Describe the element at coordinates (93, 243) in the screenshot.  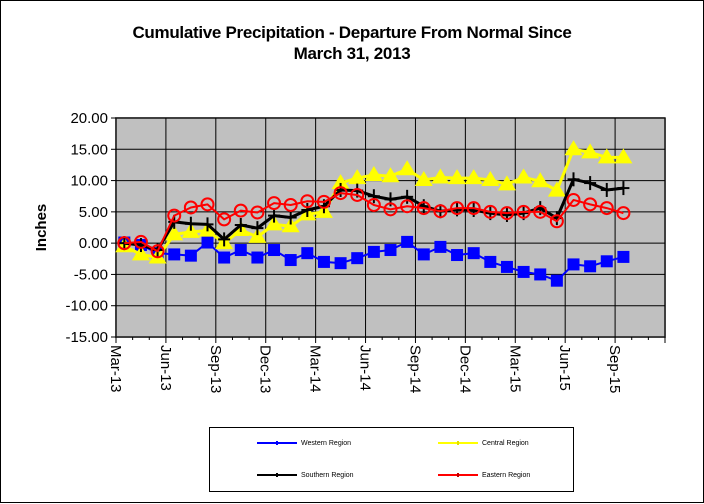
I see `y-tick-label: 0.00` at that location.